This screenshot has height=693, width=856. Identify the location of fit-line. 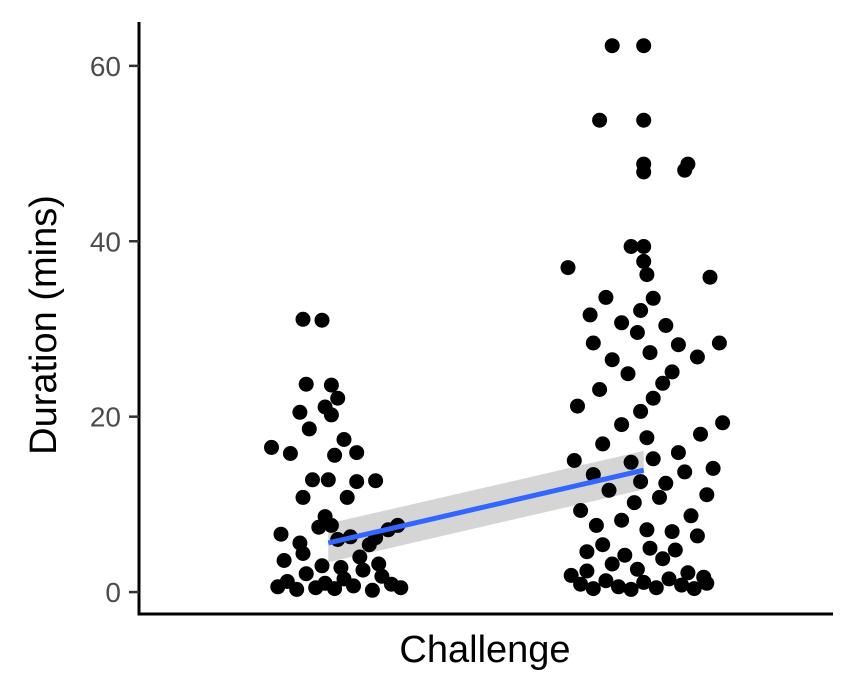
(486, 506).